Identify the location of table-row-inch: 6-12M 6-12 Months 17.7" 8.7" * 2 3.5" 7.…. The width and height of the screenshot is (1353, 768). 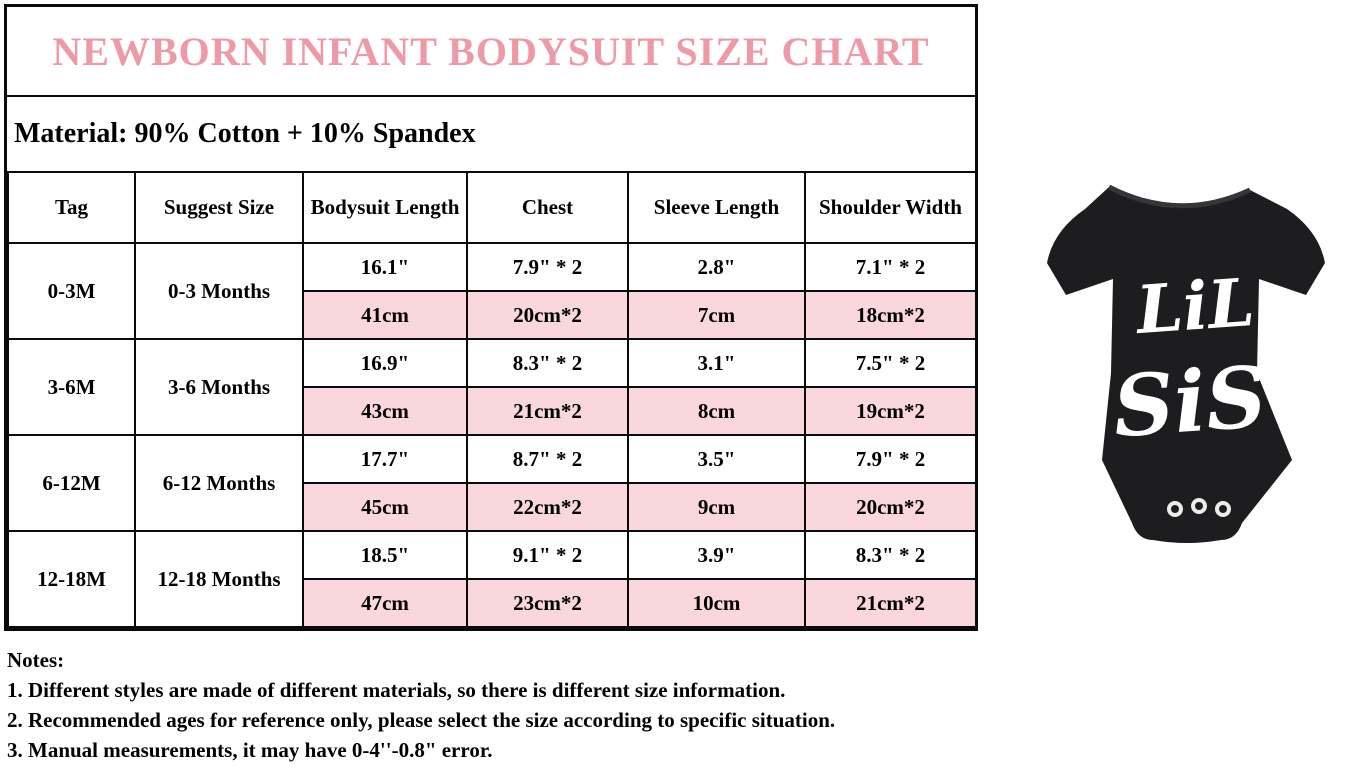
(492, 483).